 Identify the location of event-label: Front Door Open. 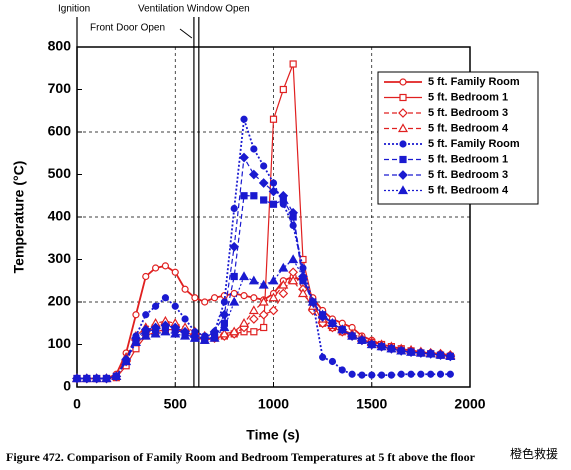
(127, 28).